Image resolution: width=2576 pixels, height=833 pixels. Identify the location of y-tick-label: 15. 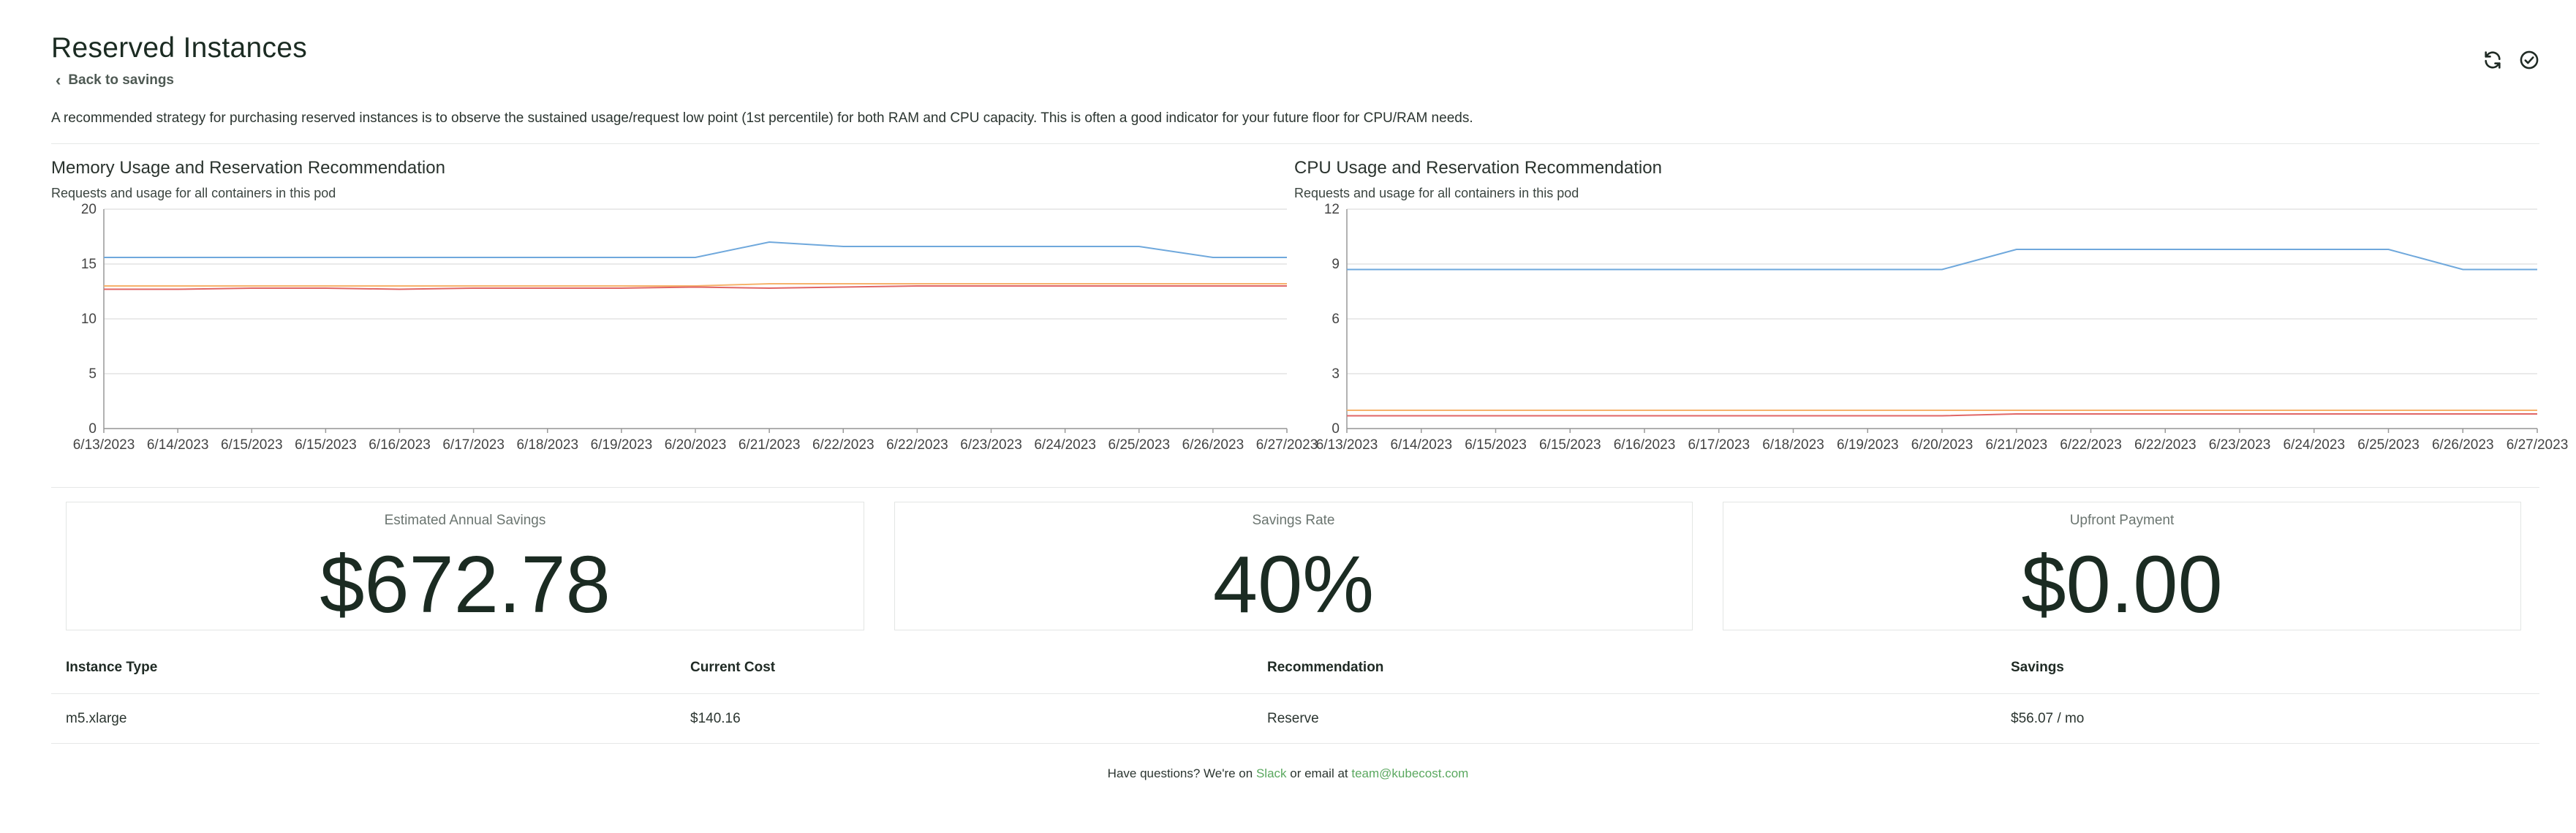
(89, 264).